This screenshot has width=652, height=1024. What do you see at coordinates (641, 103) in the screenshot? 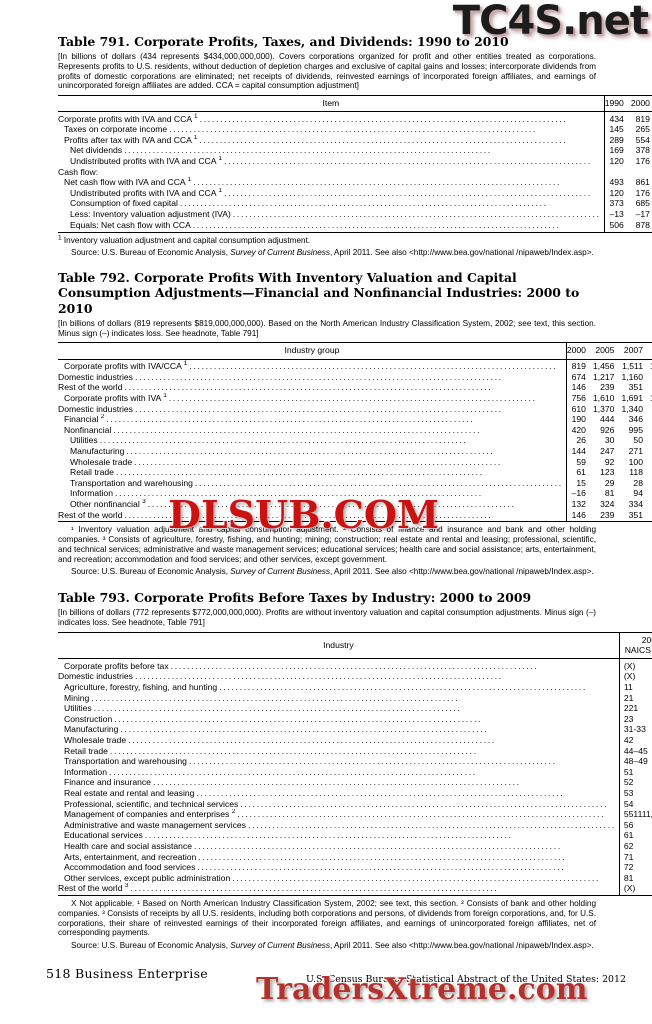
I see `t791-col-header: 2000` at bounding box center [641, 103].